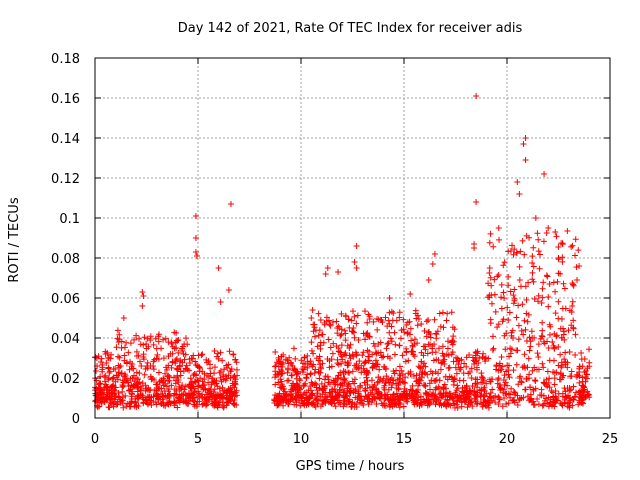 Image resolution: width=640 pixels, height=480 pixels. Describe the element at coordinates (65, 299) in the screenshot. I see `y-tick-label: 0.06` at that location.